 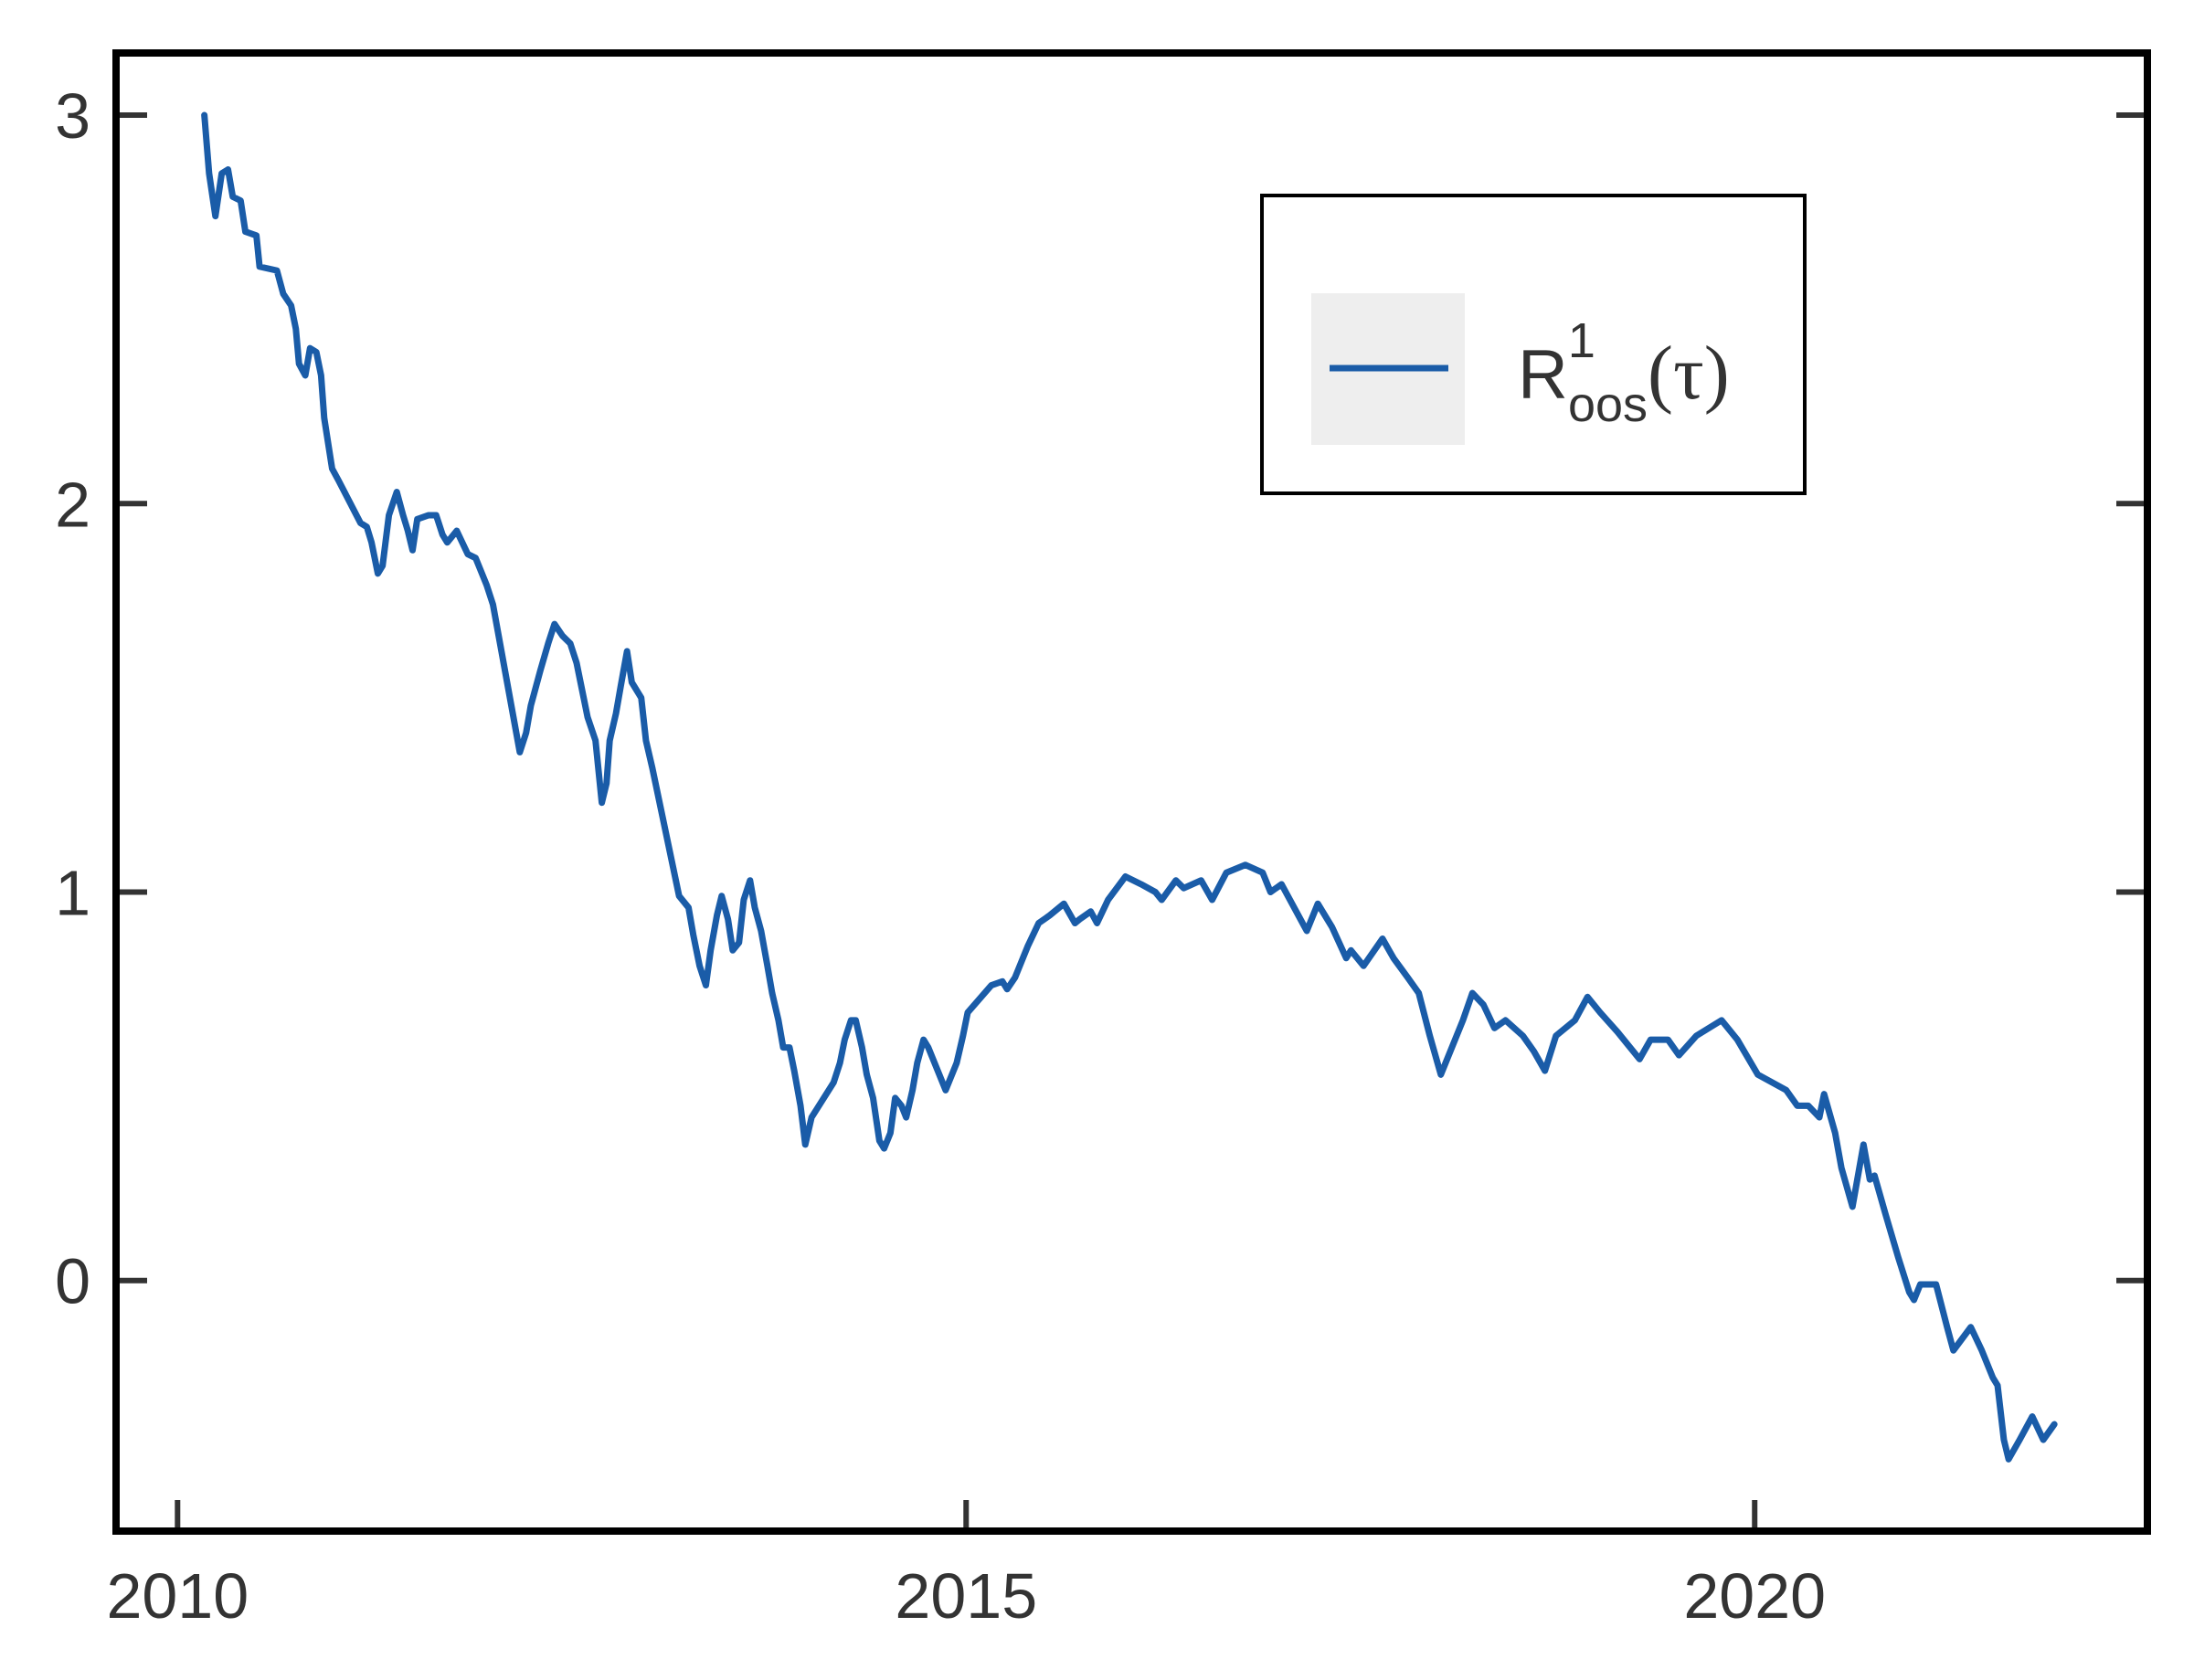 I want to click on y-tick-label: 0, so click(x=72, y=1282).